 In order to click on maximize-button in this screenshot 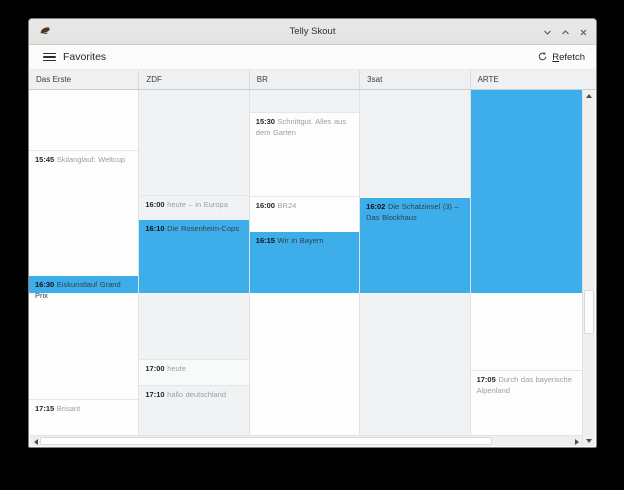, I will do `click(565, 32)`.